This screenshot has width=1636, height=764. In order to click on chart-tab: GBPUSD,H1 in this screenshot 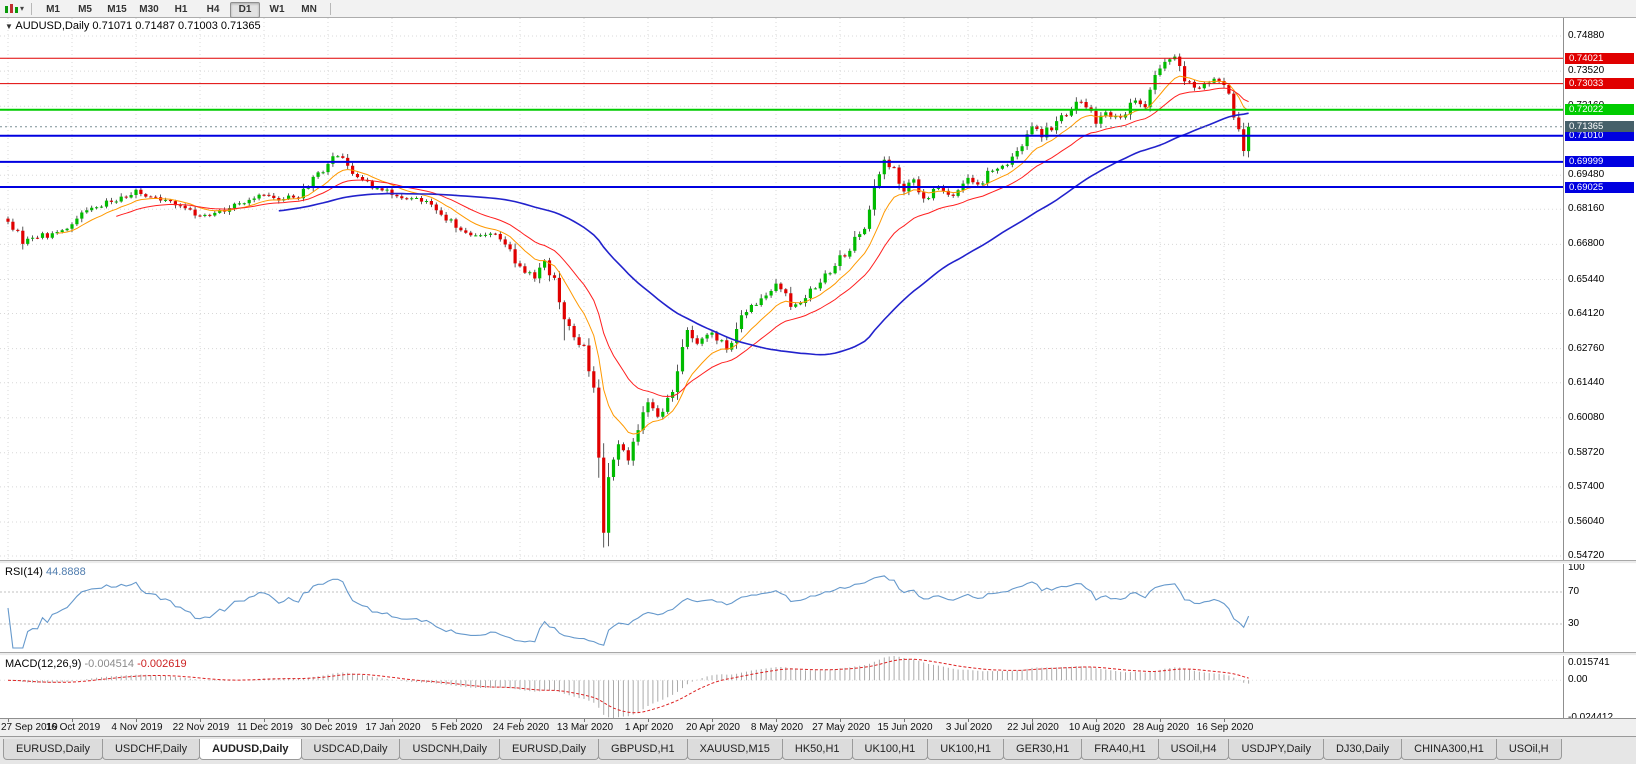, I will do `click(643, 749)`.